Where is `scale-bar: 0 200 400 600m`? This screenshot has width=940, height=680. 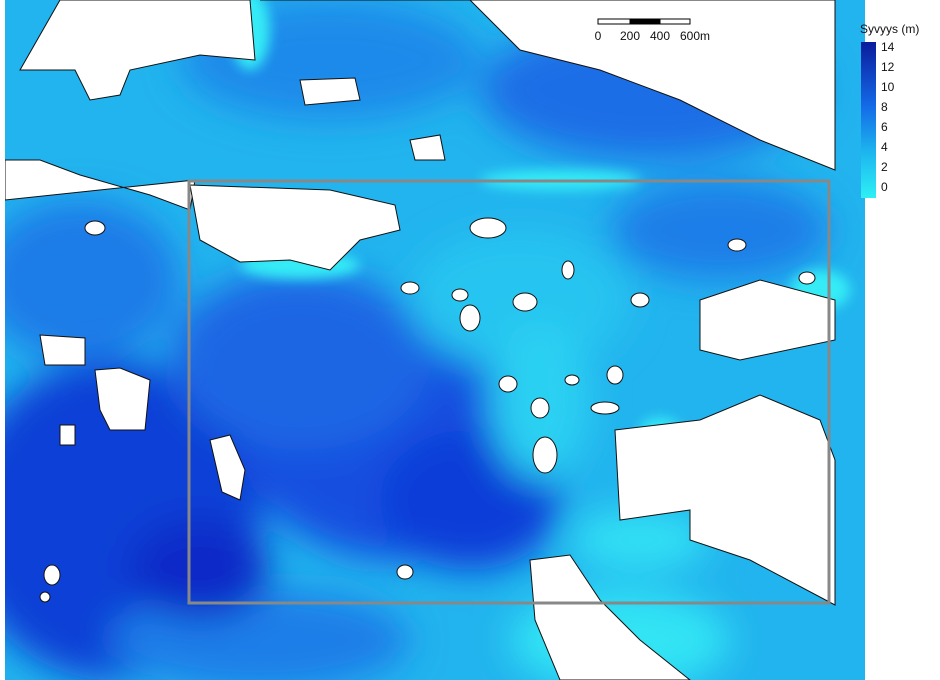
scale-bar: 0 200 400 600m is located at coordinates (652, 30).